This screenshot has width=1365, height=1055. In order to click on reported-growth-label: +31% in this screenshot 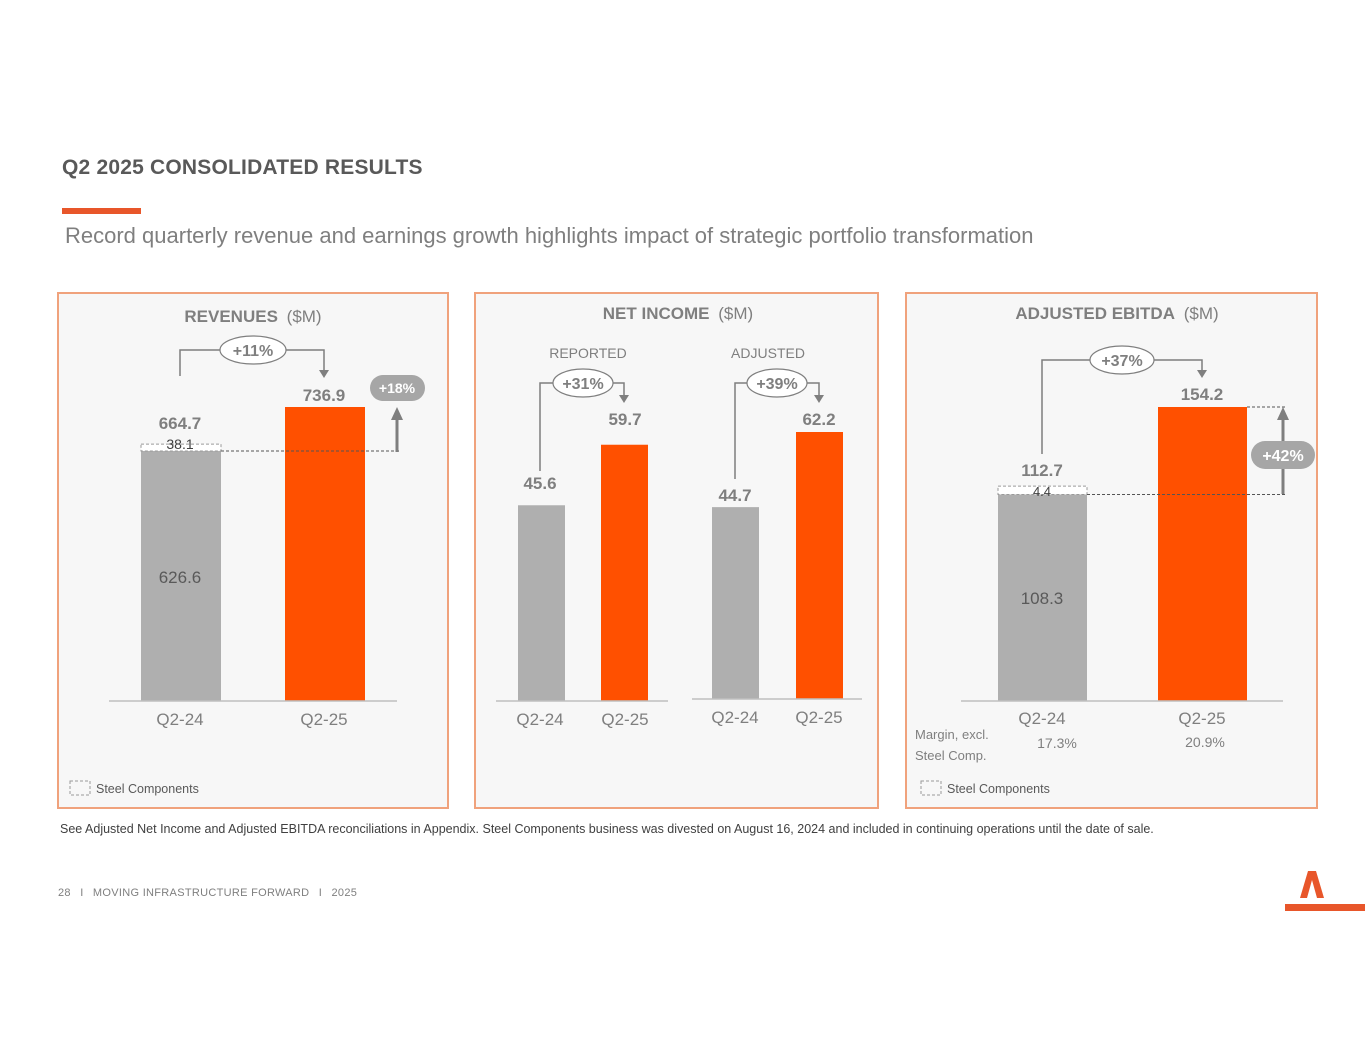, I will do `click(582, 384)`.